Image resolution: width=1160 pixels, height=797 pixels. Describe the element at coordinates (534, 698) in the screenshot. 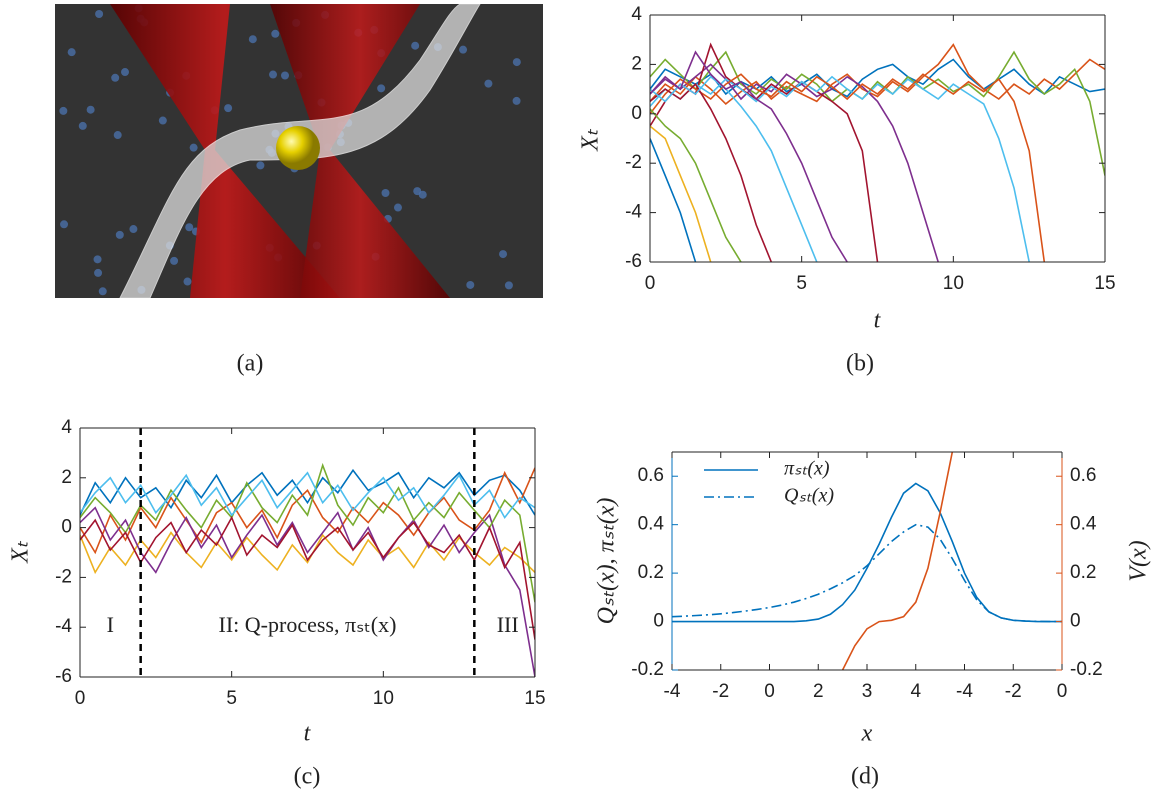

I see `x-tick-label: 15` at that location.